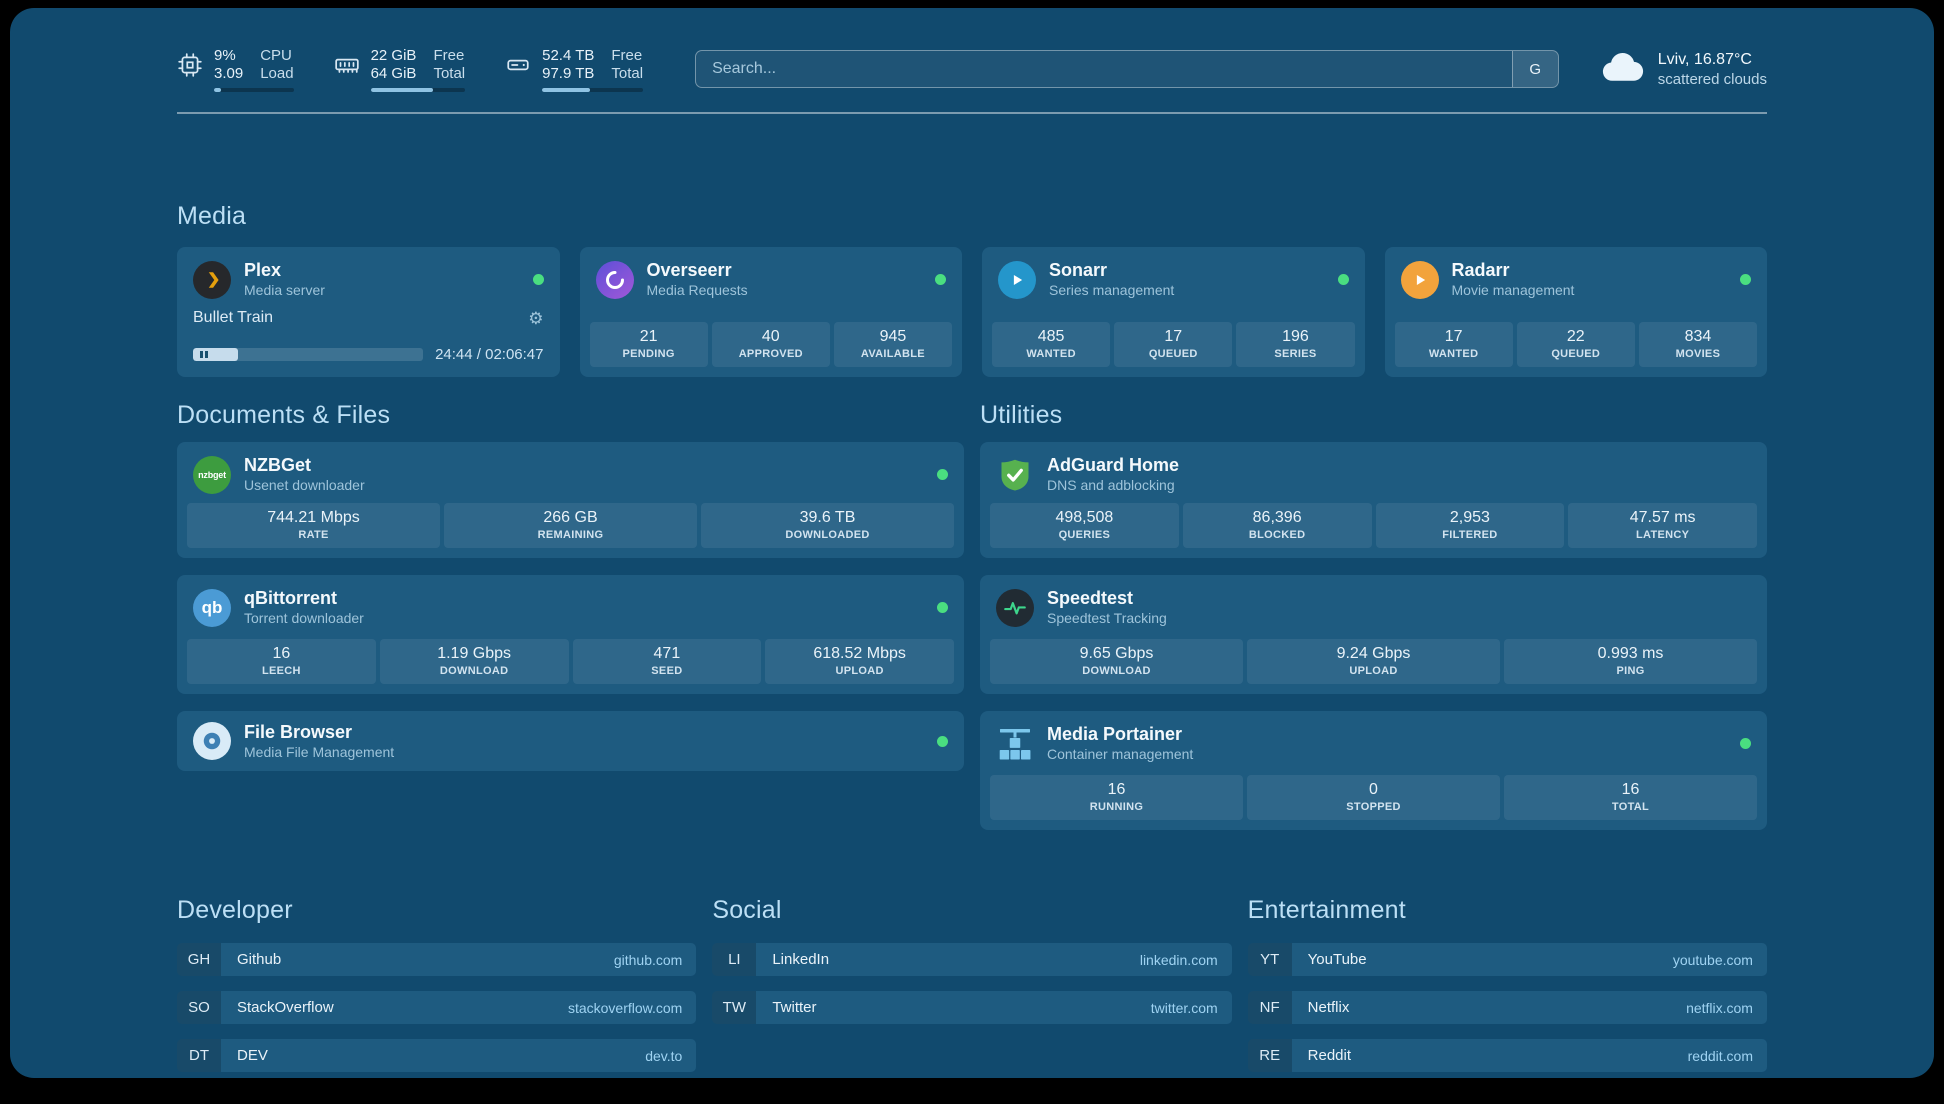 This screenshot has height=1104, width=1944. Describe the element at coordinates (625, 1007) in the screenshot. I see `bookmark-url: stackoverflow.com` at that location.